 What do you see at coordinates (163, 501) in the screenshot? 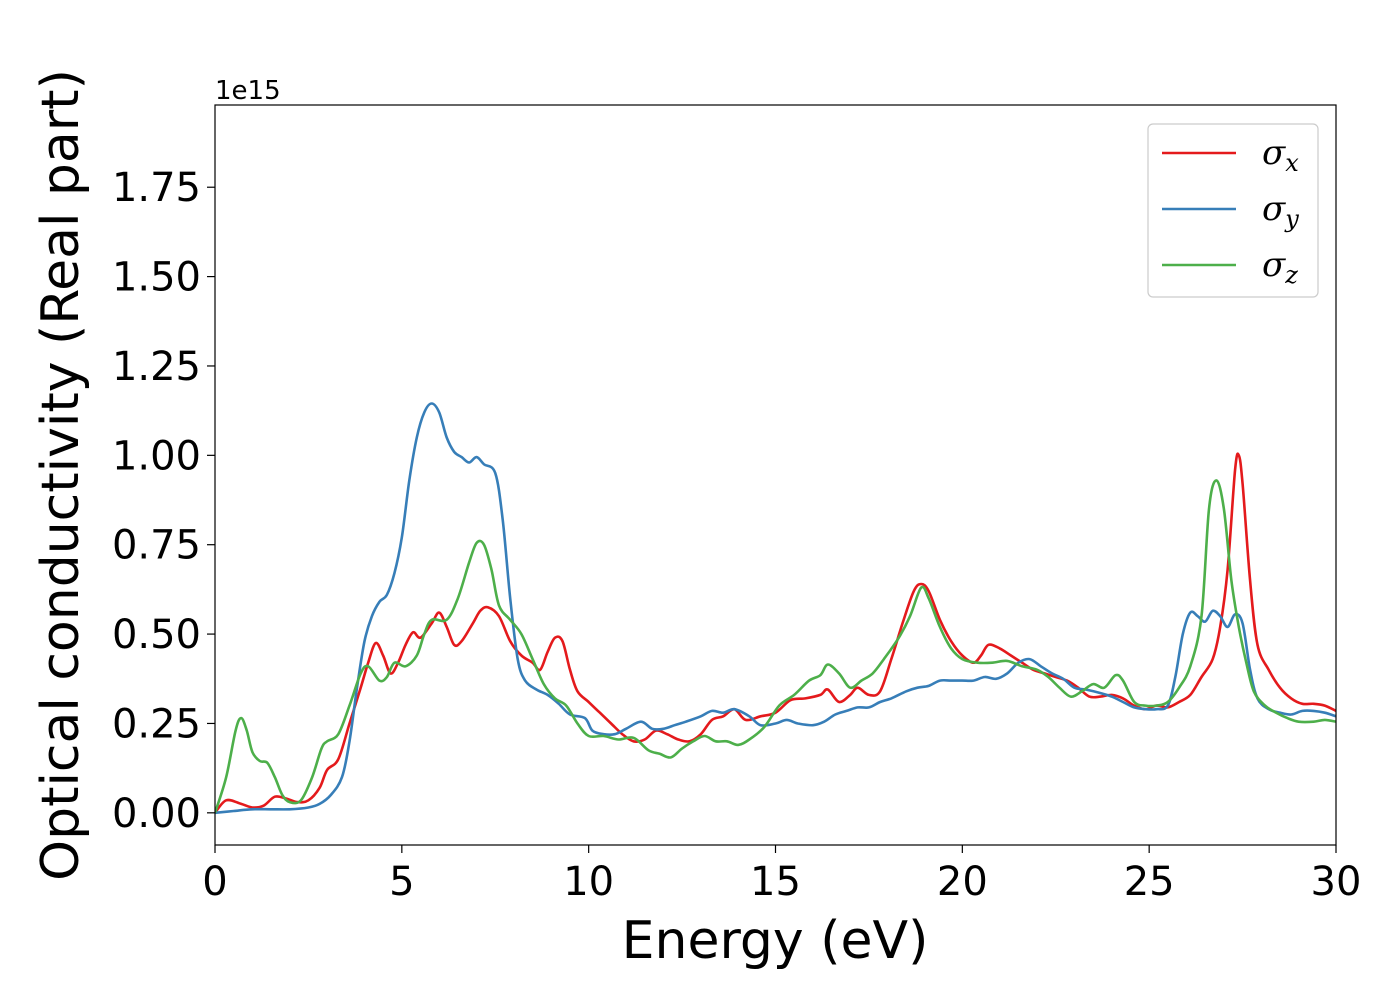
I see `y-axis: 0.00 0.25 0.50 0.75 1.00 1.25 1.50 1.75` at bounding box center [163, 501].